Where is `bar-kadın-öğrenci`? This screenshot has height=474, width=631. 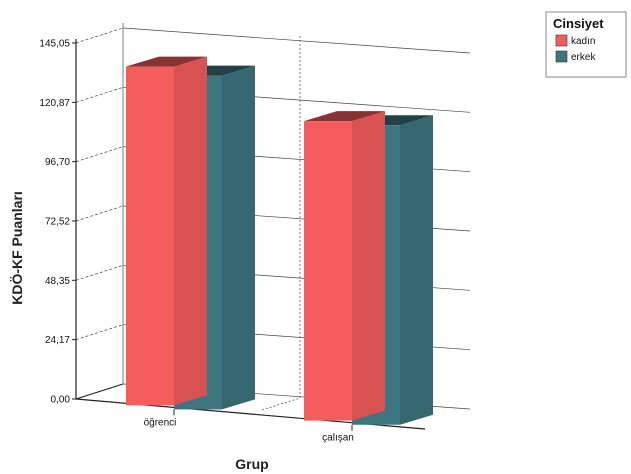 bar-kadın-öğrenci is located at coordinates (150, 236).